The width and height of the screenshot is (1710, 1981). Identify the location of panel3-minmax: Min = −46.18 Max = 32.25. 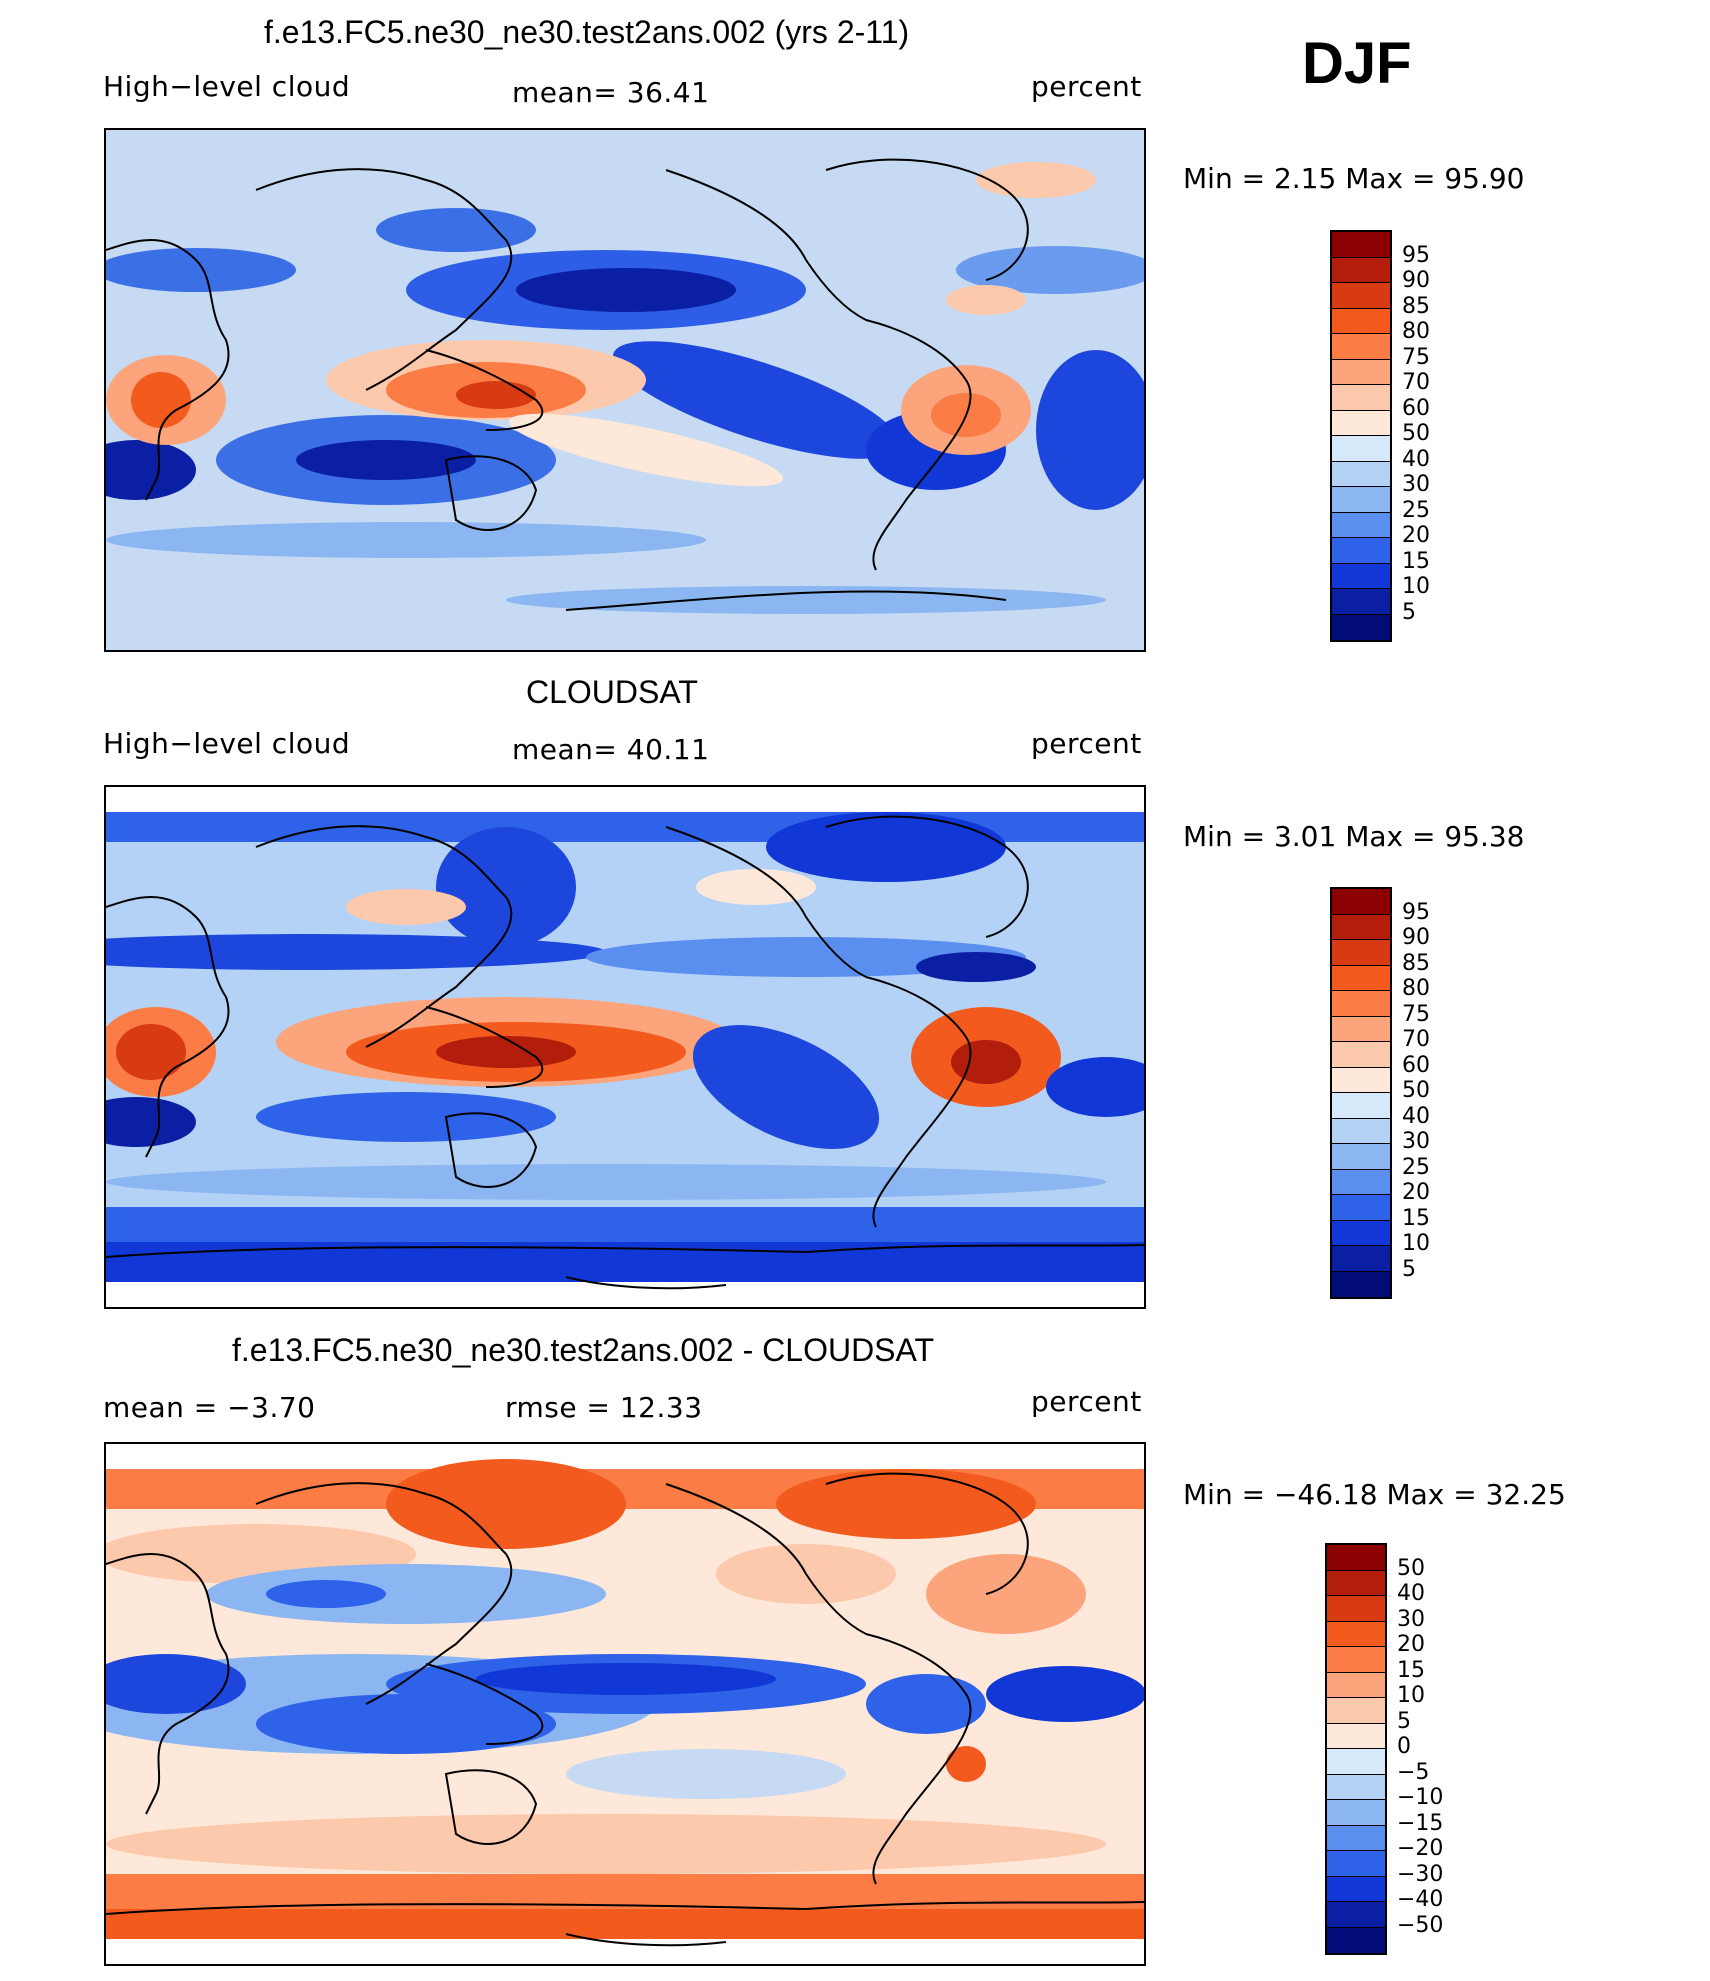
(1374, 1494).